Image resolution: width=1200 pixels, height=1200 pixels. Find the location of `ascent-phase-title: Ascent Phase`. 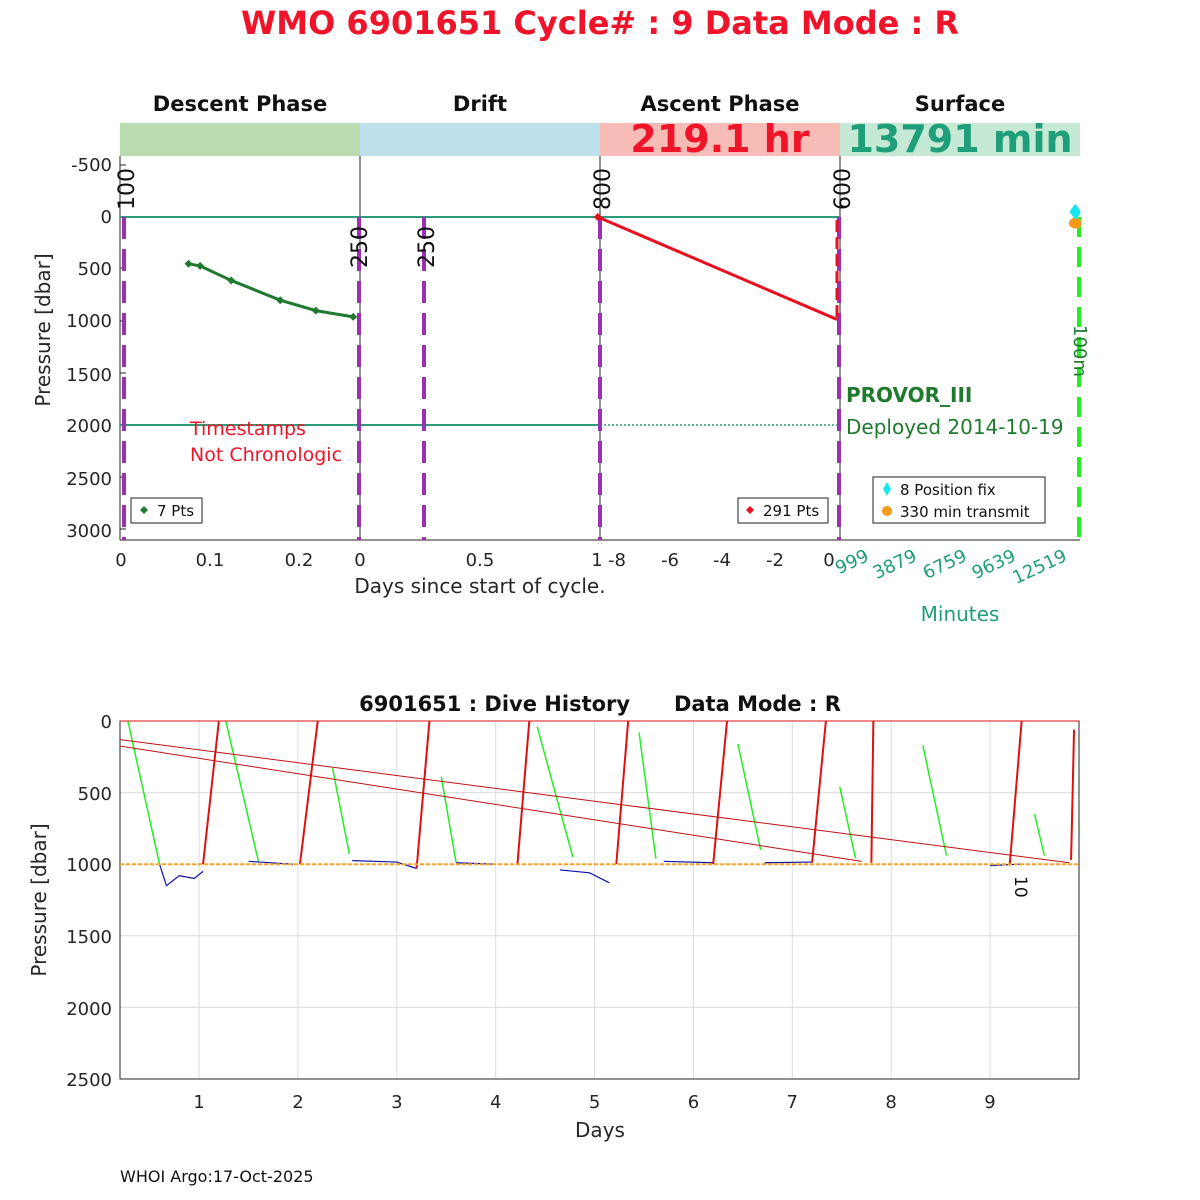

ascent-phase-title: Ascent Phase is located at coordinates (720, 104).